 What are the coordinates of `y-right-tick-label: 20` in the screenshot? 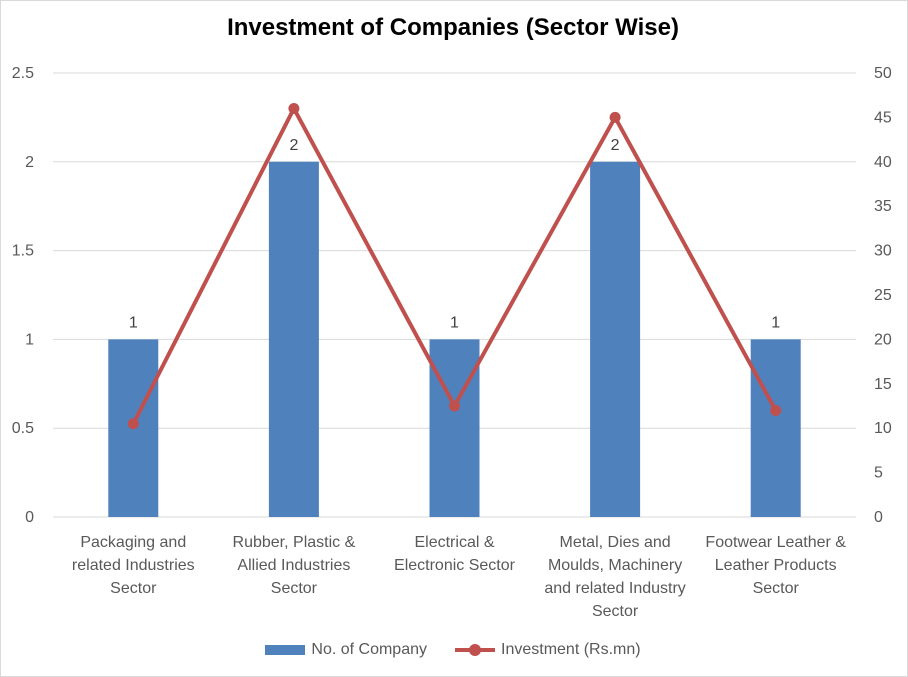 It's located at (883, 339).